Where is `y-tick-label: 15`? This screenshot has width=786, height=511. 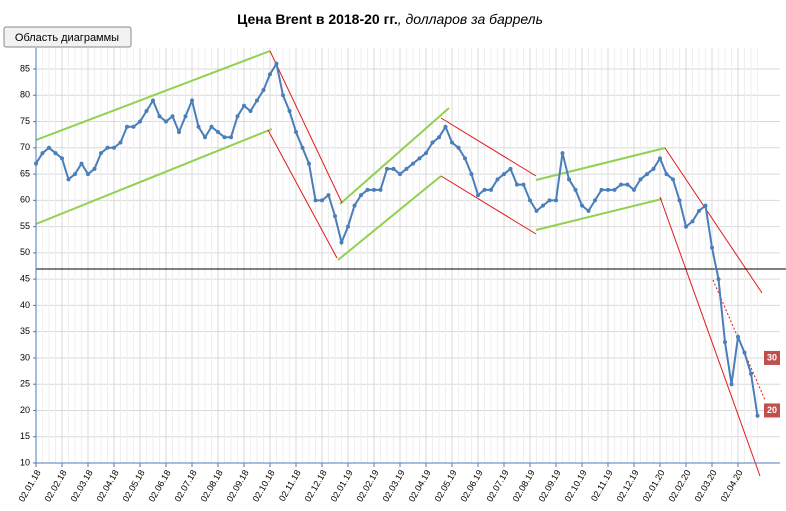 y-tick-label: 15 is located at coordinates (25, 436).